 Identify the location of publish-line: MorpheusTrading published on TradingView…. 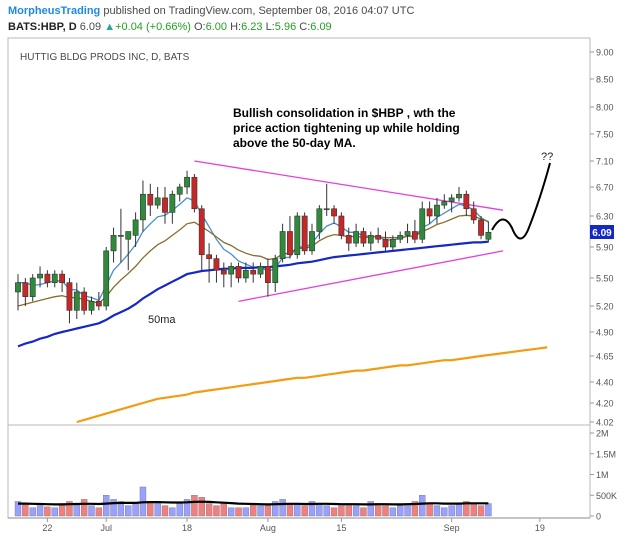
(211, 11).